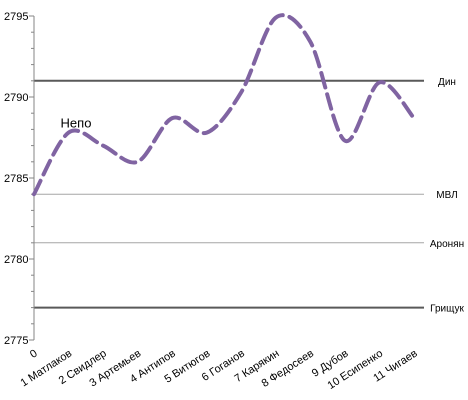  I want to click on annotation-label: Непо, so click(76, 123).